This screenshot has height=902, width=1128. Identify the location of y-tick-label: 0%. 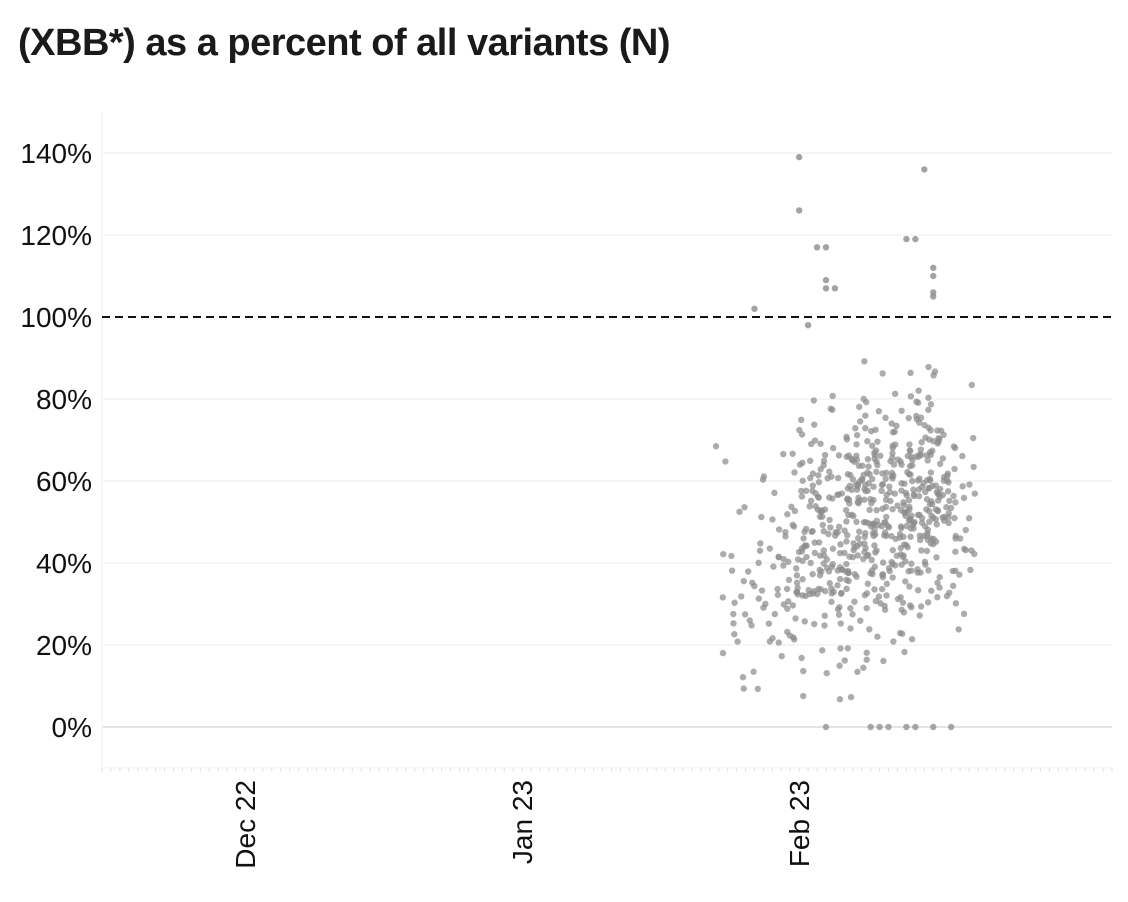
(72, 727).